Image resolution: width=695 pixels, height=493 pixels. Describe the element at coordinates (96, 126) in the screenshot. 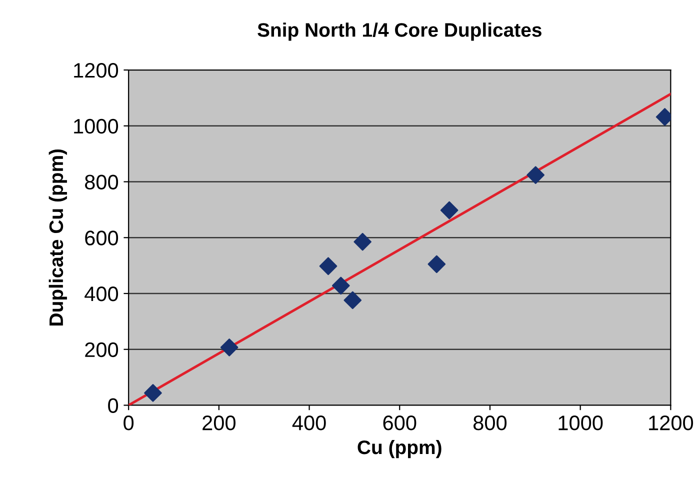

I see `y-tick-label: 1000` at that location.